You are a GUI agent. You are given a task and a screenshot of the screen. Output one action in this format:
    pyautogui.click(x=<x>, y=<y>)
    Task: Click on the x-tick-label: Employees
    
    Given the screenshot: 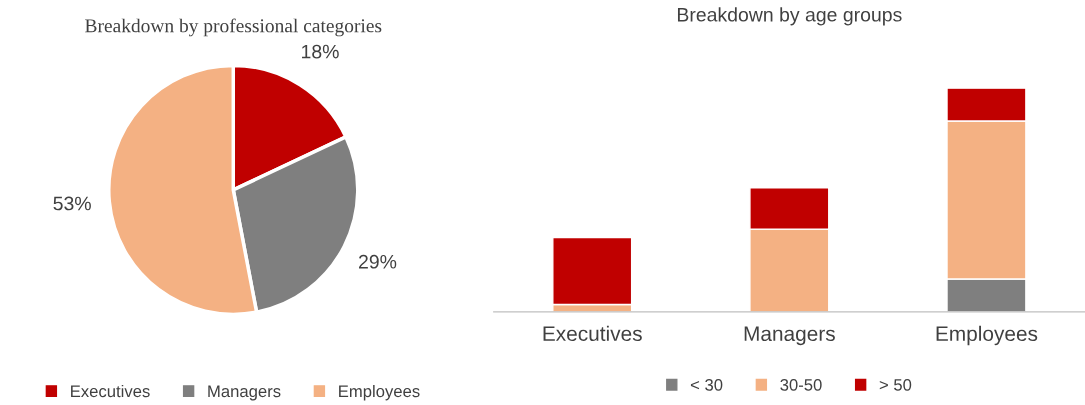 What is the action you would take?
    pyautogui.click(x=987, y=335)
    